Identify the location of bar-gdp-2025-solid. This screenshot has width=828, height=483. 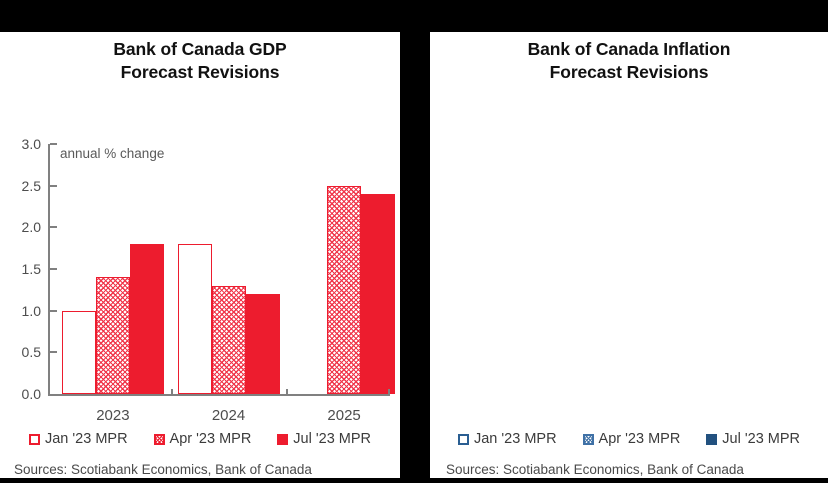
(378, 294).